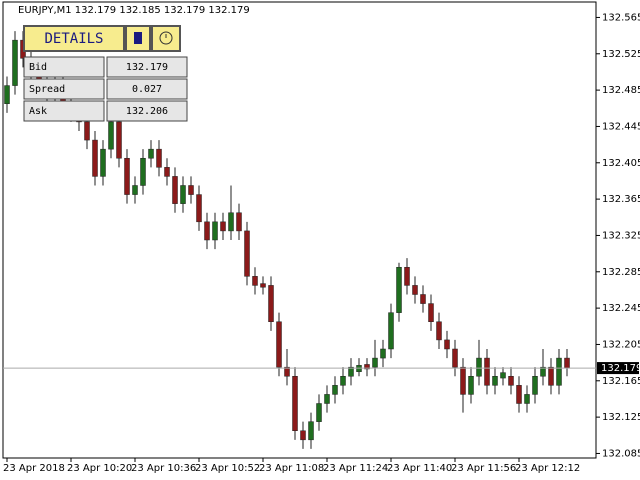  I want to click on details-table: Bid 132.179 Spread 0.027 Ask 132.206, so click(105, 89).